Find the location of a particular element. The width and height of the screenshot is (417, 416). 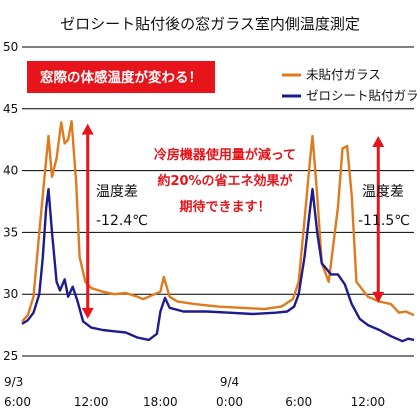

legend: 未貼付ガラス ゼロシート貼付ガラス is located at coordinates (349, 85).